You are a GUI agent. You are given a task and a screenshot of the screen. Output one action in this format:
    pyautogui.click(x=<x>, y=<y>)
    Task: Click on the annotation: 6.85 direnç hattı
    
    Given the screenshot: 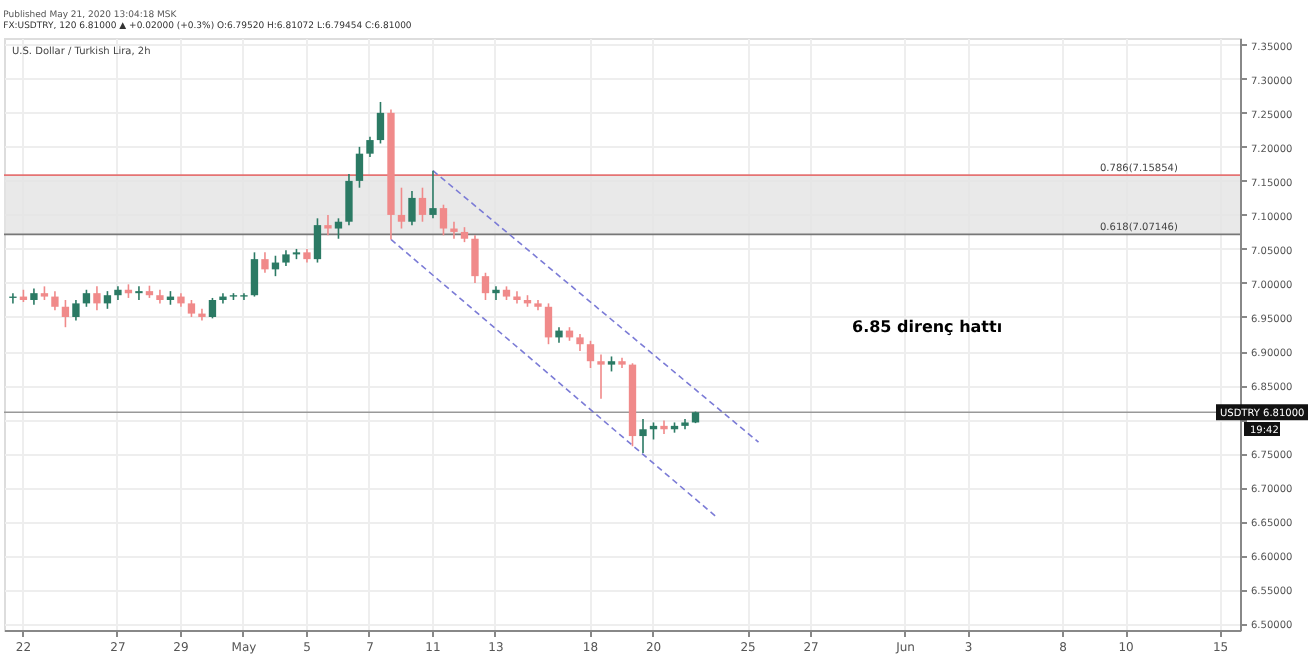 What is the action you would take?
    pyautogui.click(x=927, y=327)
    